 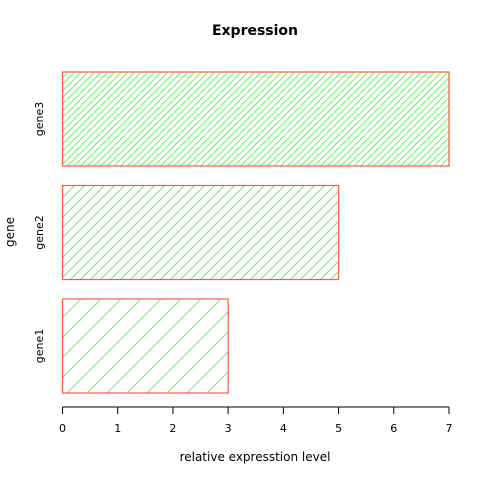 What do you see at coordinates (256, 420) in the screenshot?
I see `x-axis: 0 1 2 3 4 5 6 7` at bounding box center [256, 420].